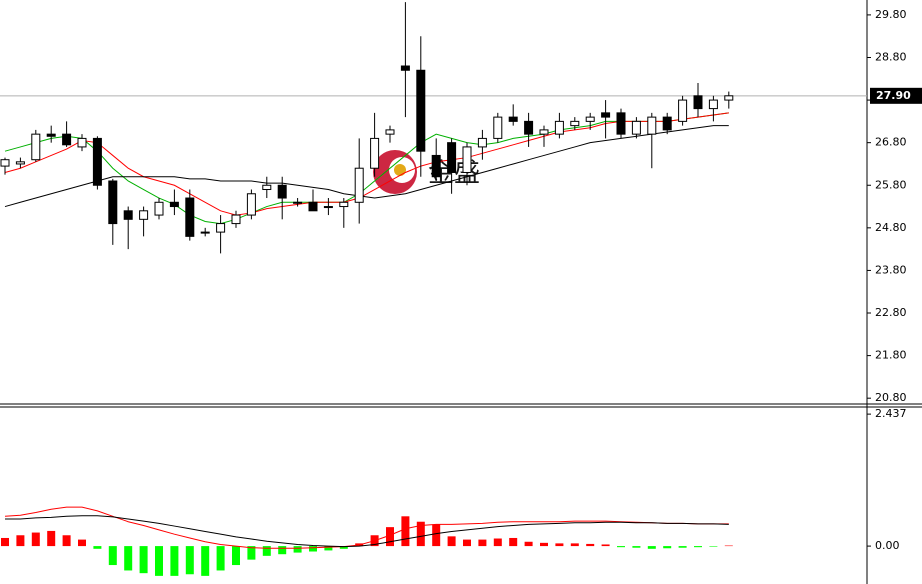 This screenshot has width=922, height=584. I want to click on y-tick-label: 26.80, so click(891, 142).